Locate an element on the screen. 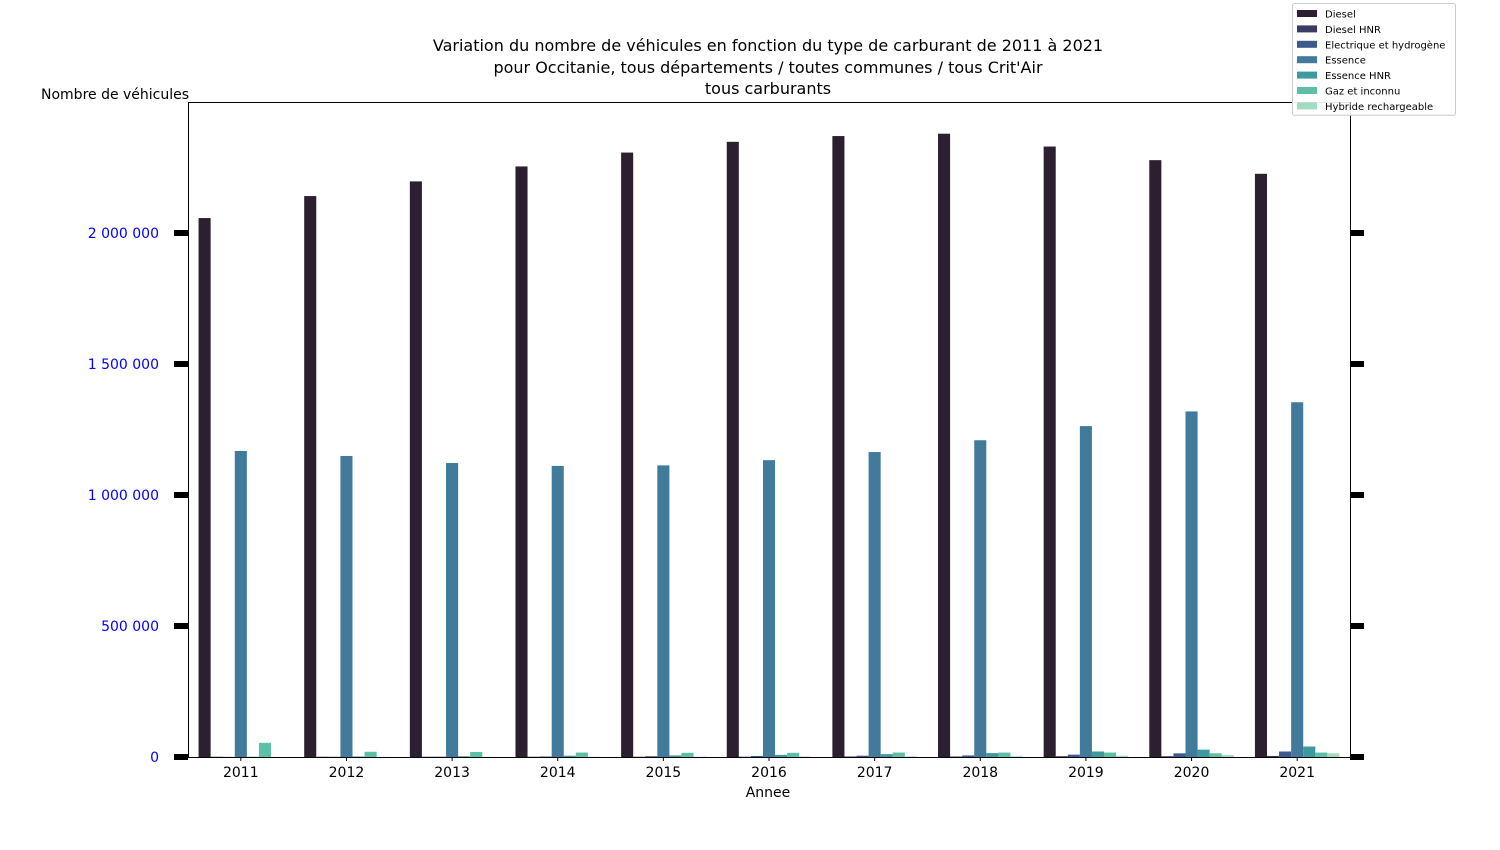  bar-5-2020 is located at coordinates (1215, 755).